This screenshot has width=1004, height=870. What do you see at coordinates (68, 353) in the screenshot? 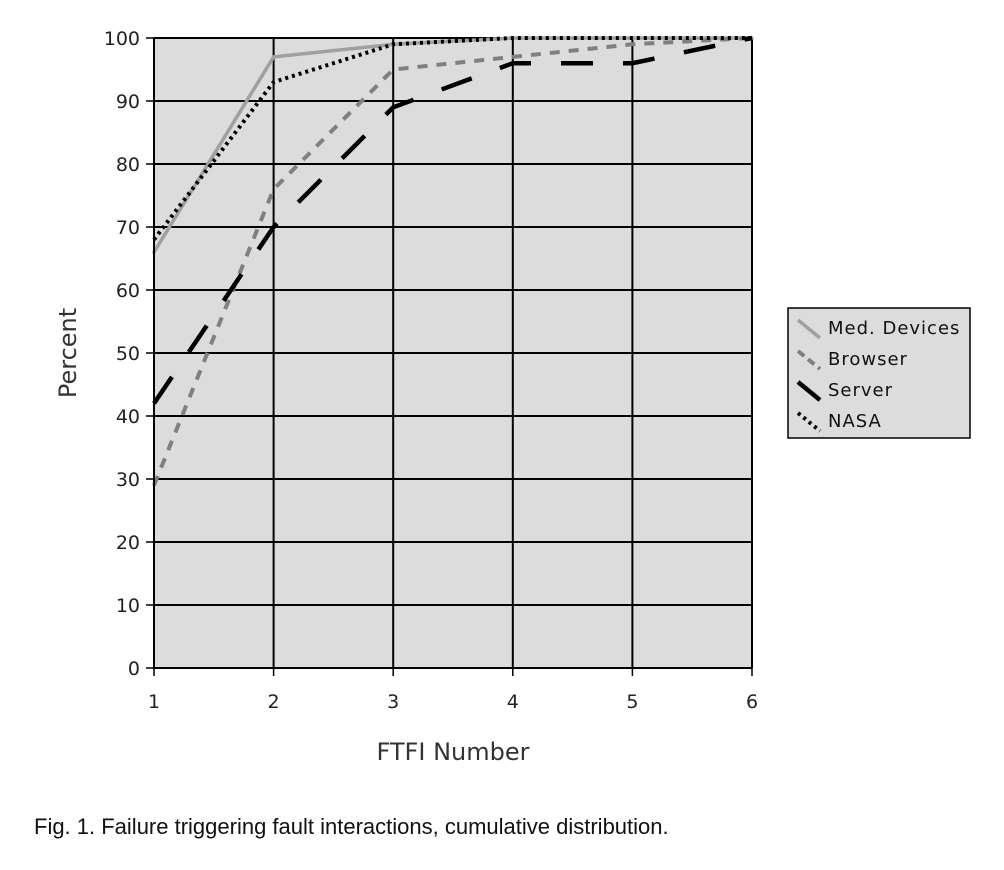
I see `y-axis-title: Percent` at bounding box center [68, 353].